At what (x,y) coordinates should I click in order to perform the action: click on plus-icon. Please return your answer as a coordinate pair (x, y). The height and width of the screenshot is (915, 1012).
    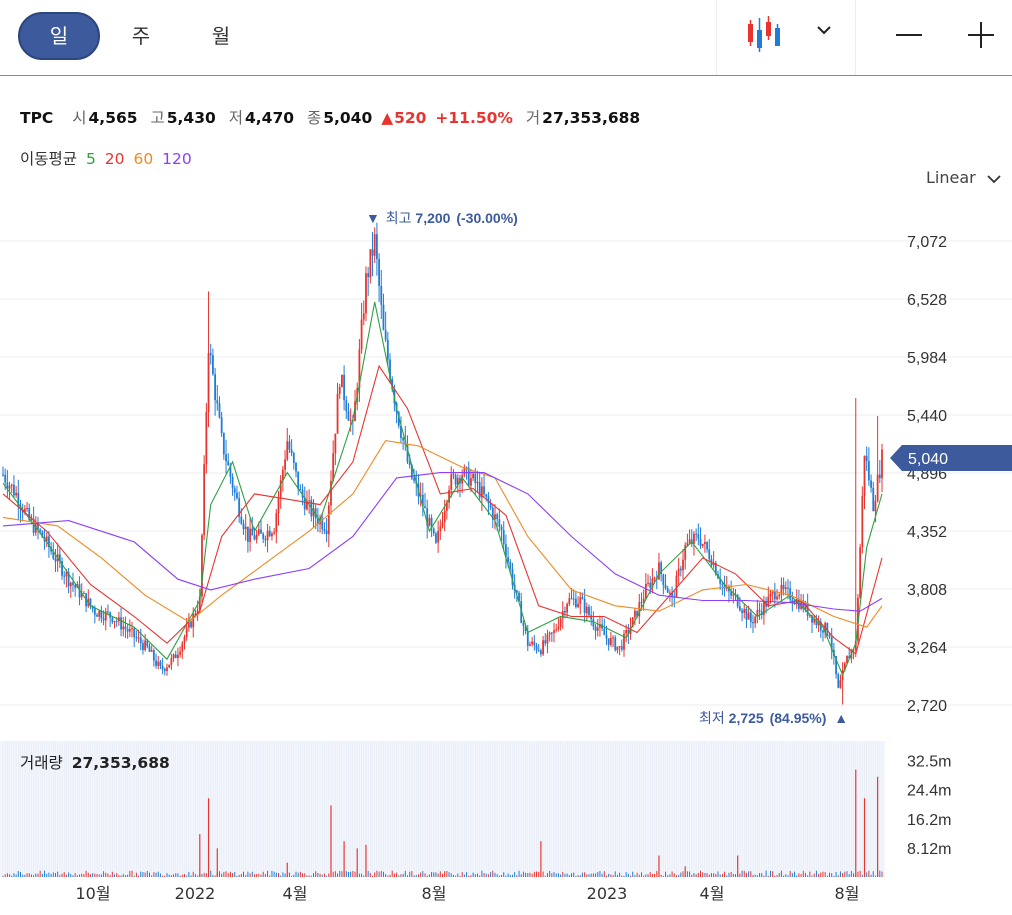
    Looking at the image, I should click on (981, 35).